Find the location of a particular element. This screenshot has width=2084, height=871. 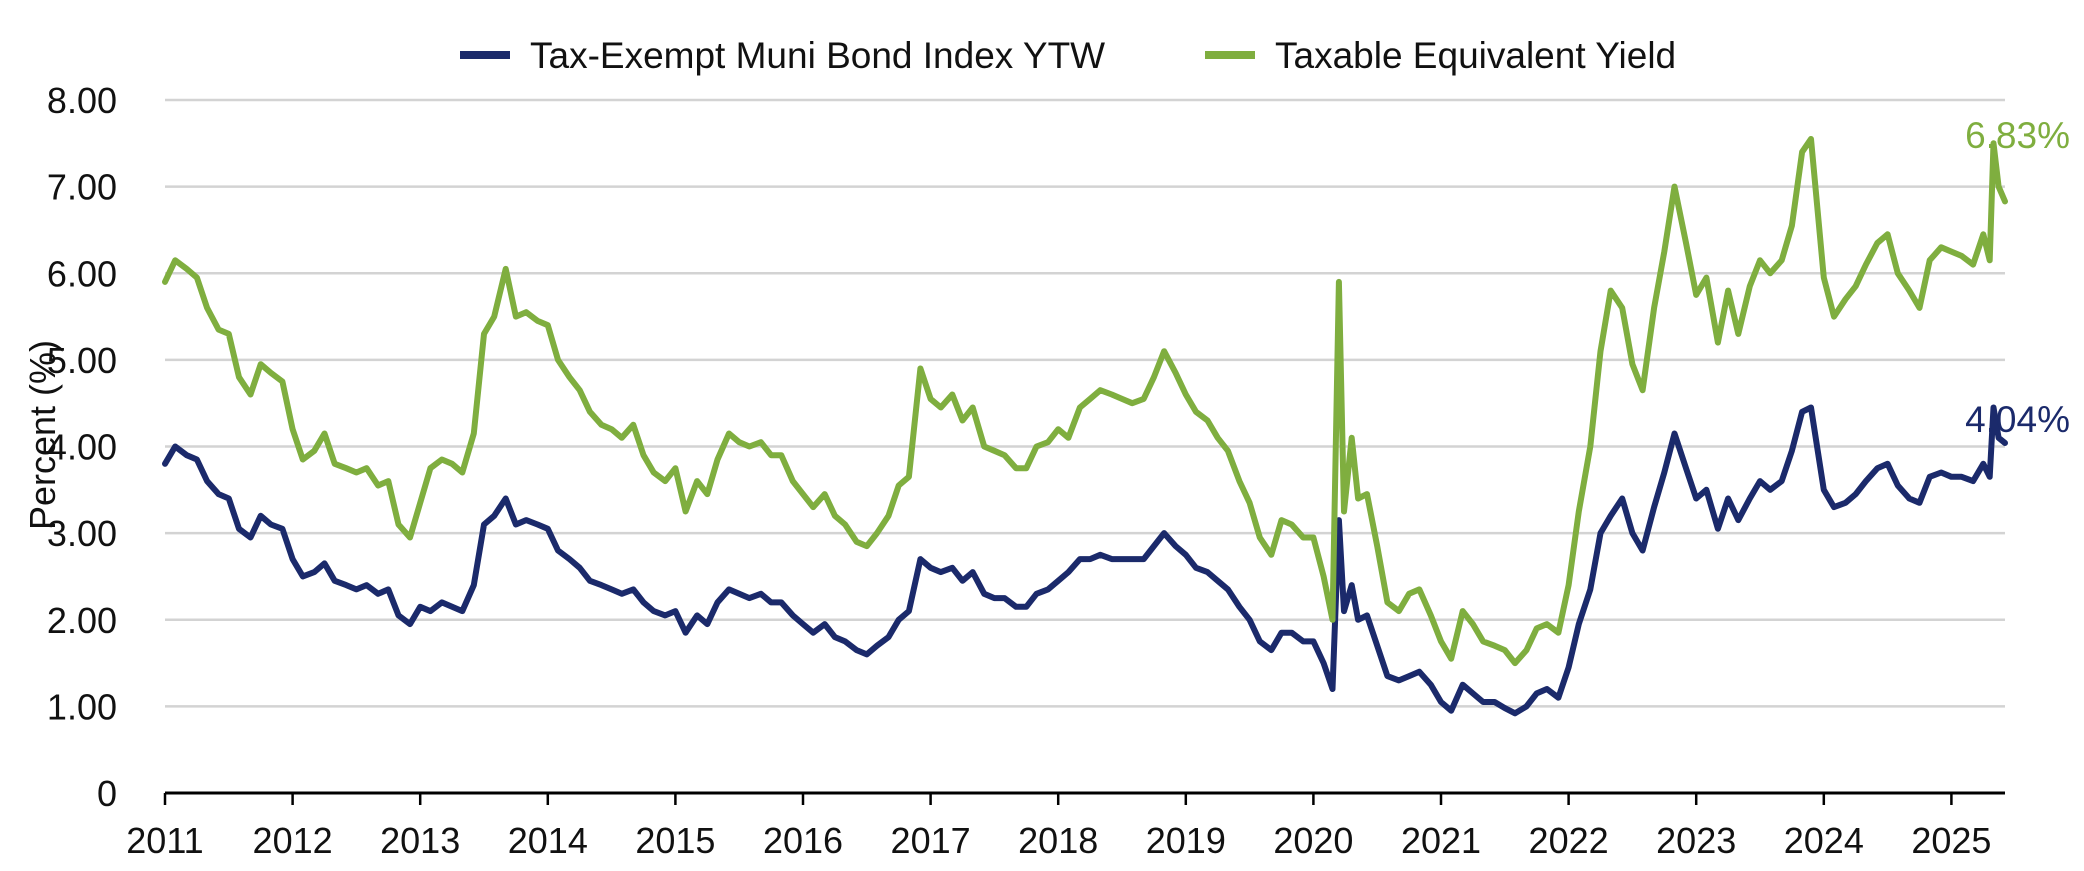

y-tick-label: 3.00 is located at coordinates (82, 533).